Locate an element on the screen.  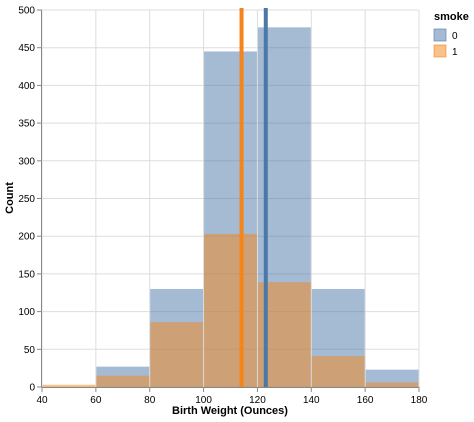
legend-title: smoke is located at coordinates (451, 17).